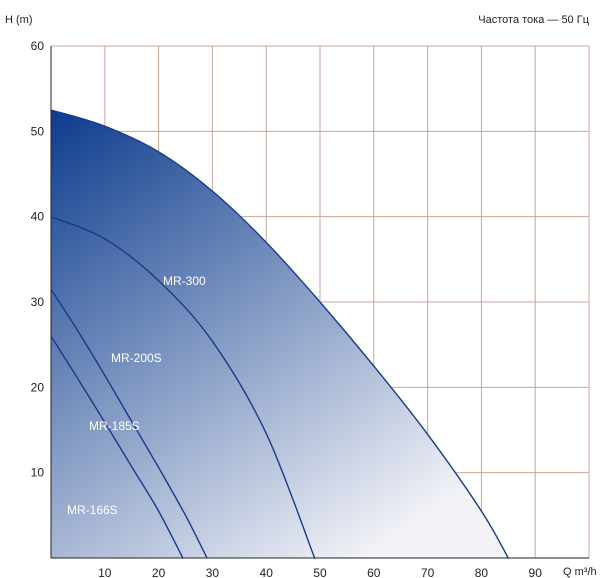 This screenshot has width=609, height=578. I want to click on y-tick-40: 40, so click(38, 217).